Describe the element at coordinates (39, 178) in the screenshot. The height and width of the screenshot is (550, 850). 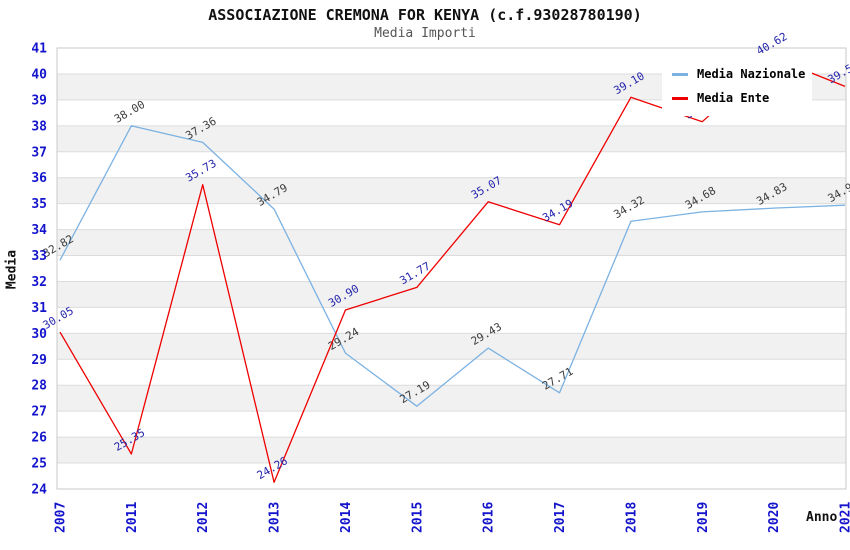
I see `y-tick-label: 36` at that location.